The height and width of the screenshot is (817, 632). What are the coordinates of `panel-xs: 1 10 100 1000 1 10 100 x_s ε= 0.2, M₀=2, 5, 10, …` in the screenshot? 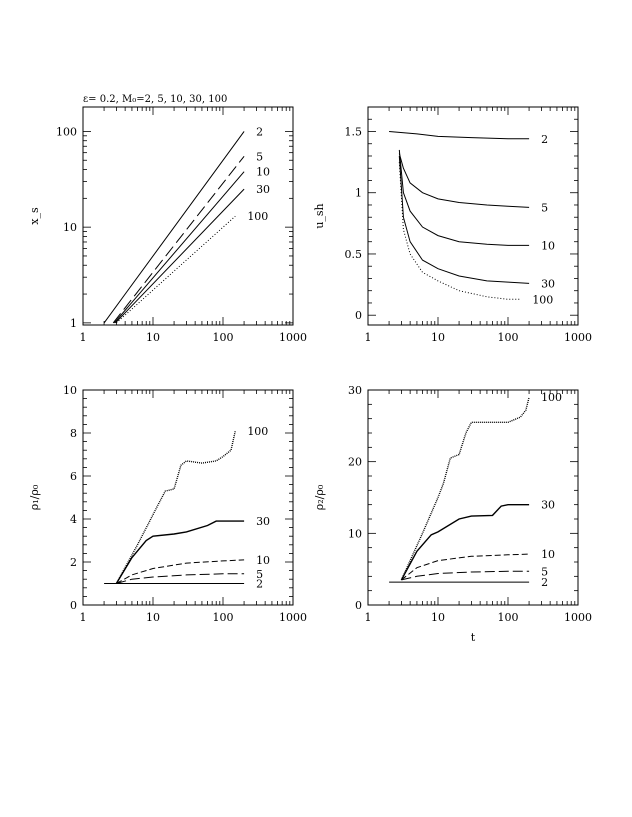 It's located at (167, 219).